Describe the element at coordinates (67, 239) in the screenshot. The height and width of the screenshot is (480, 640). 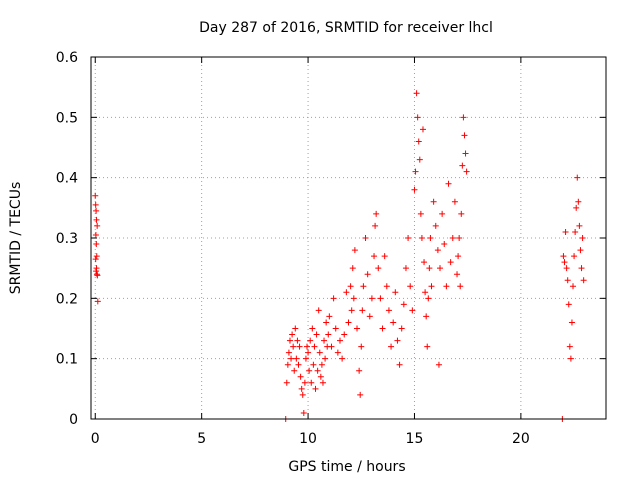
I see `y-tick-label: 0.3` at that location.